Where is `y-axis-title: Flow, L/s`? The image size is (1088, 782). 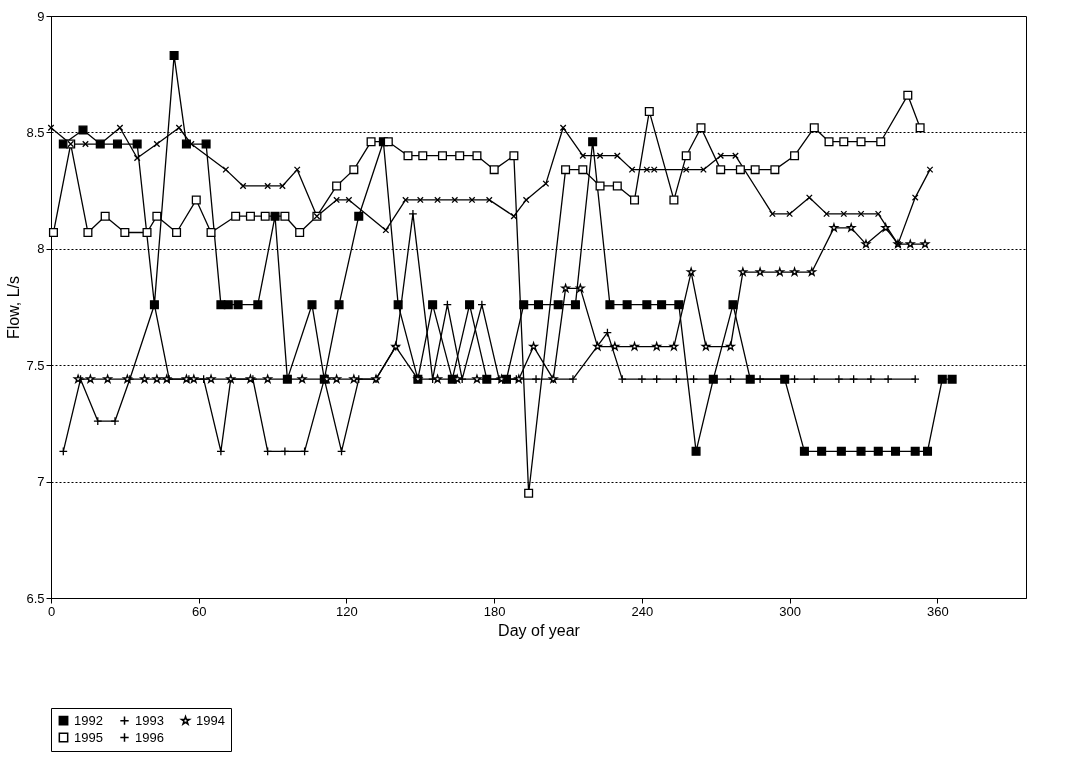
y-axis-title: Flow, L/s is located at coordinates (14, 307).